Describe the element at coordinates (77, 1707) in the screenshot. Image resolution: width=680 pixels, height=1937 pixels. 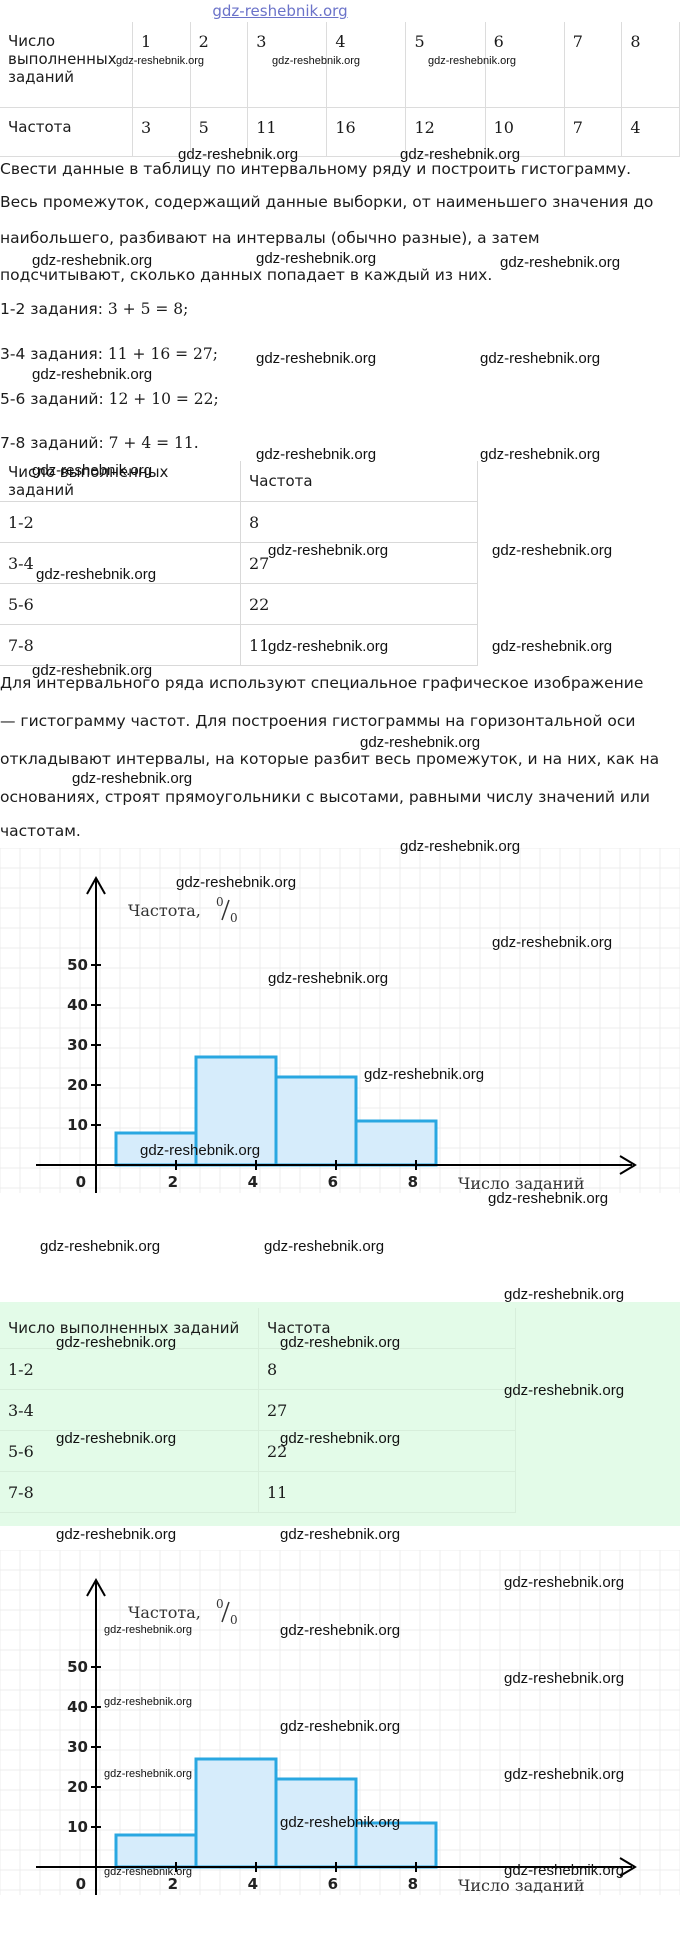
I see `y-tick-label: 40` at that location.